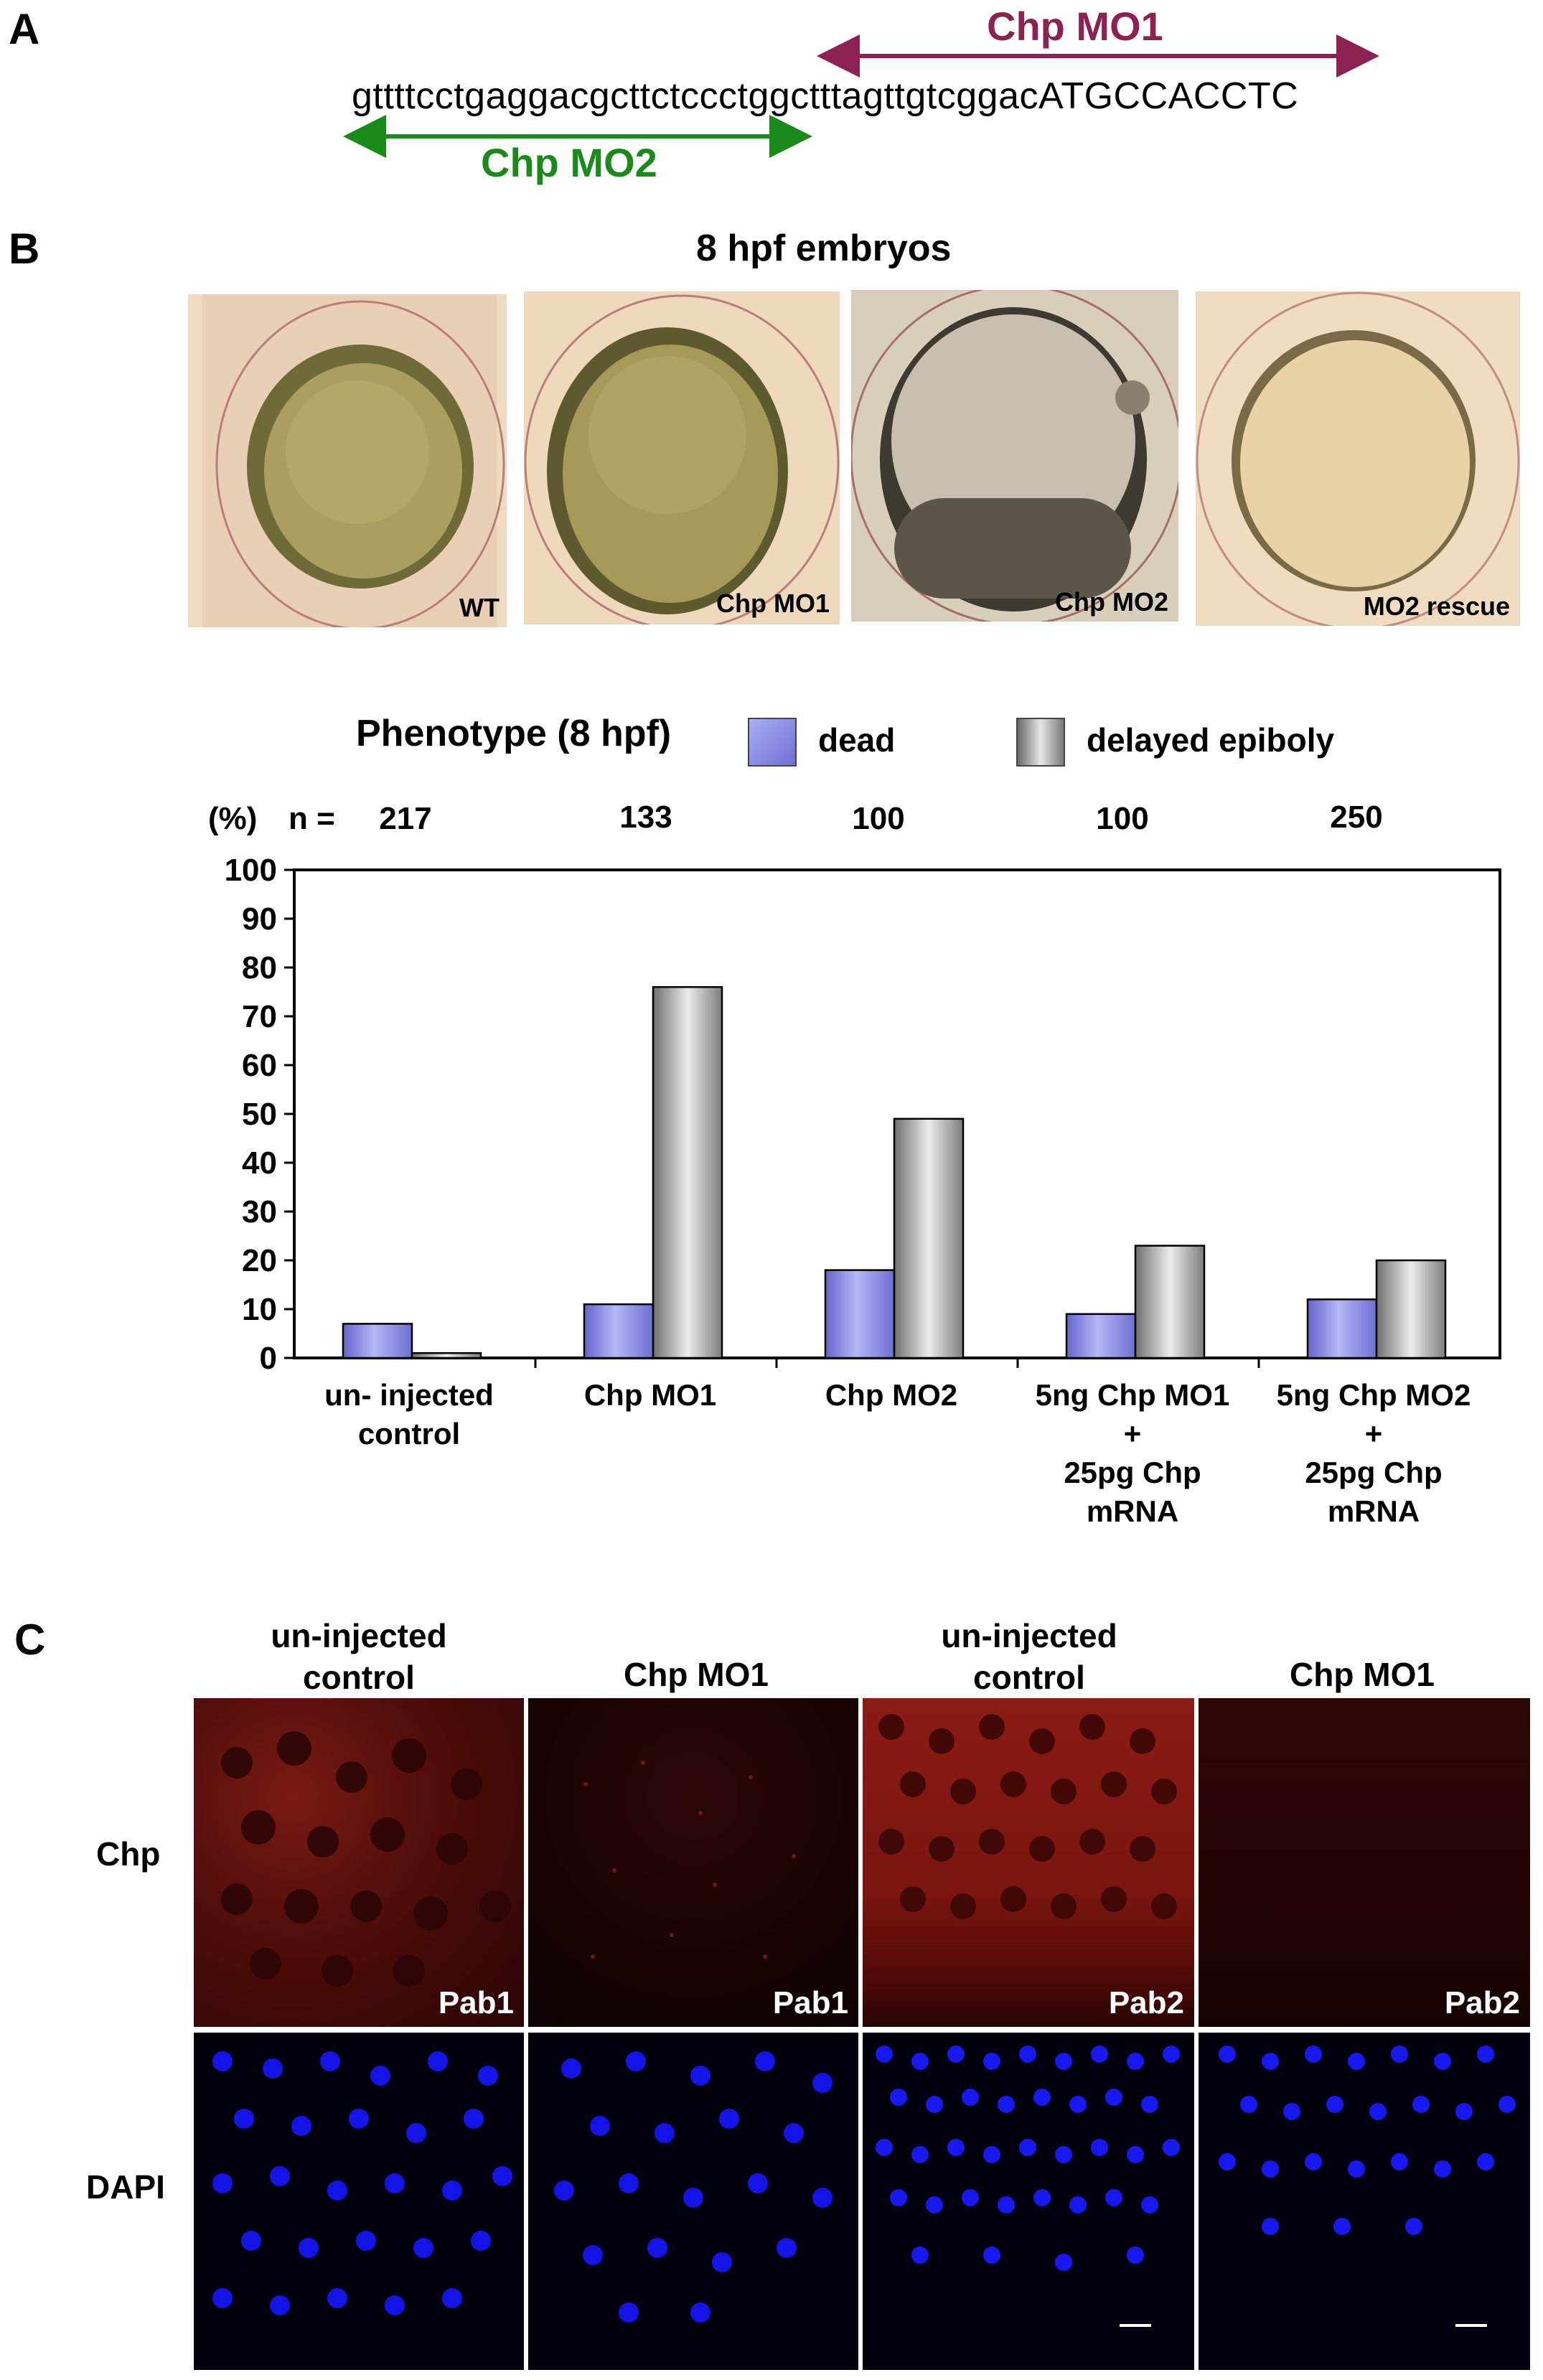 Image resolution: width=1543 pixels, height=2380 pixels. Describe the element at coordinates (259, 967) in the screenshot. I see `y-tick-label: 80` at that location.